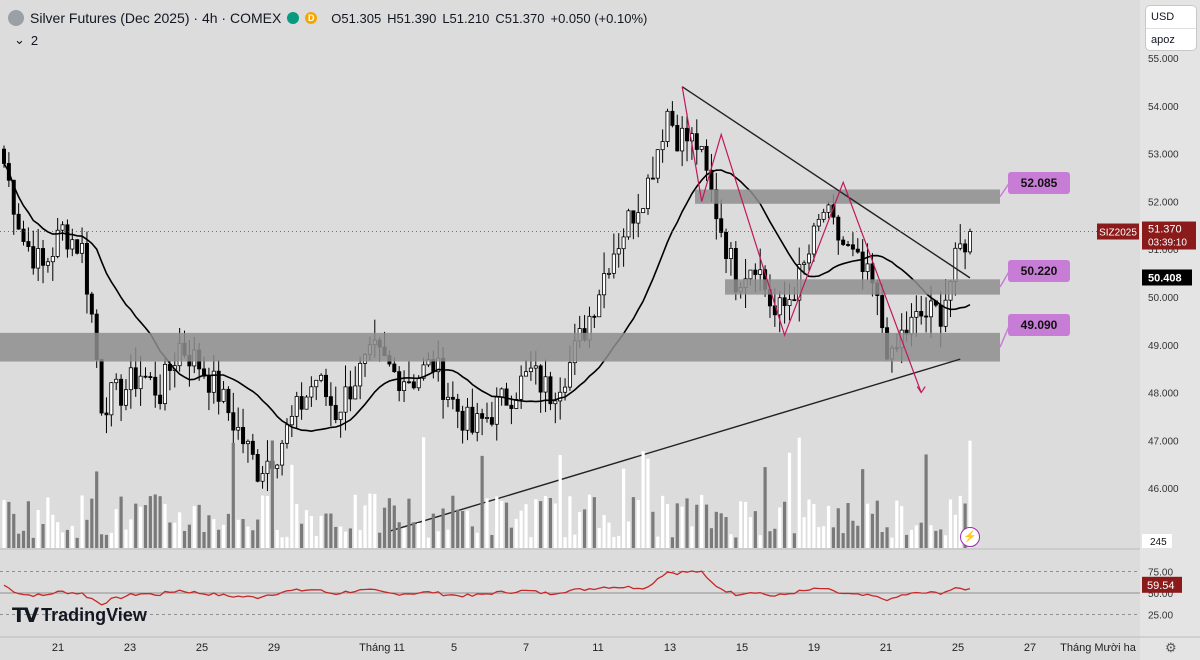 The width and height of the screenshot is (1200, 660). I want to click on rsi-line, so click(487, 588).